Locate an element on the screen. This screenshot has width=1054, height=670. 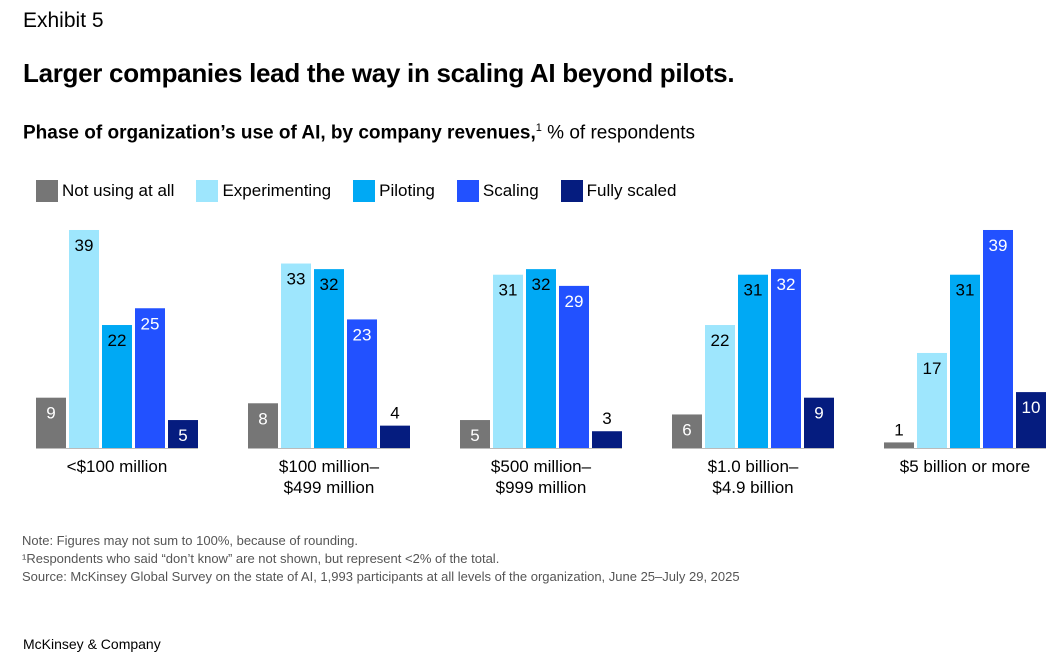
category-label: $1.0 billion– is located at coordinates (753, 466).